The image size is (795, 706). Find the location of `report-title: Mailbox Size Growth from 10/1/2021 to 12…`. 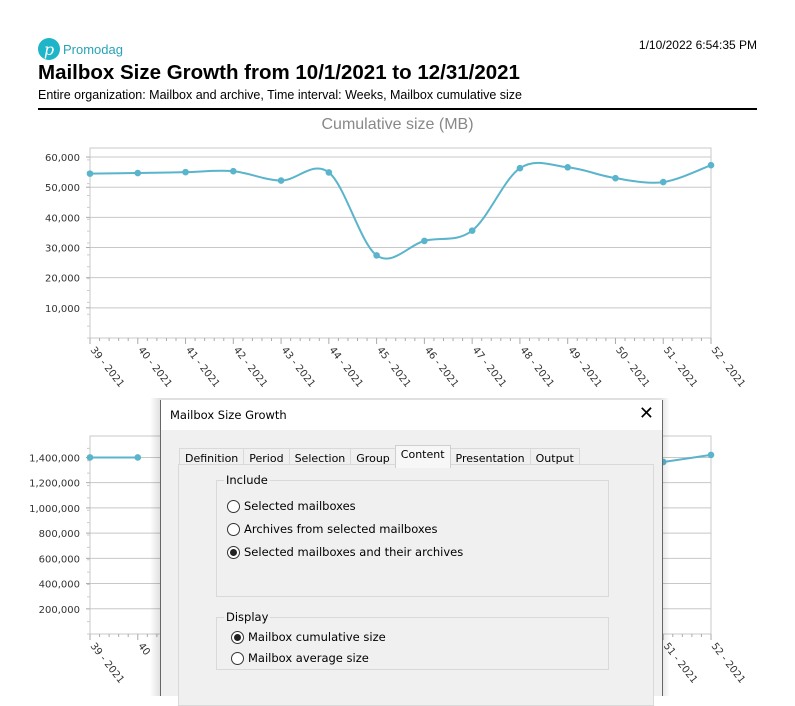

report-title: Mailbox Size Growth from 10/1/2021 to 12… is located at coordinates (279, 72).